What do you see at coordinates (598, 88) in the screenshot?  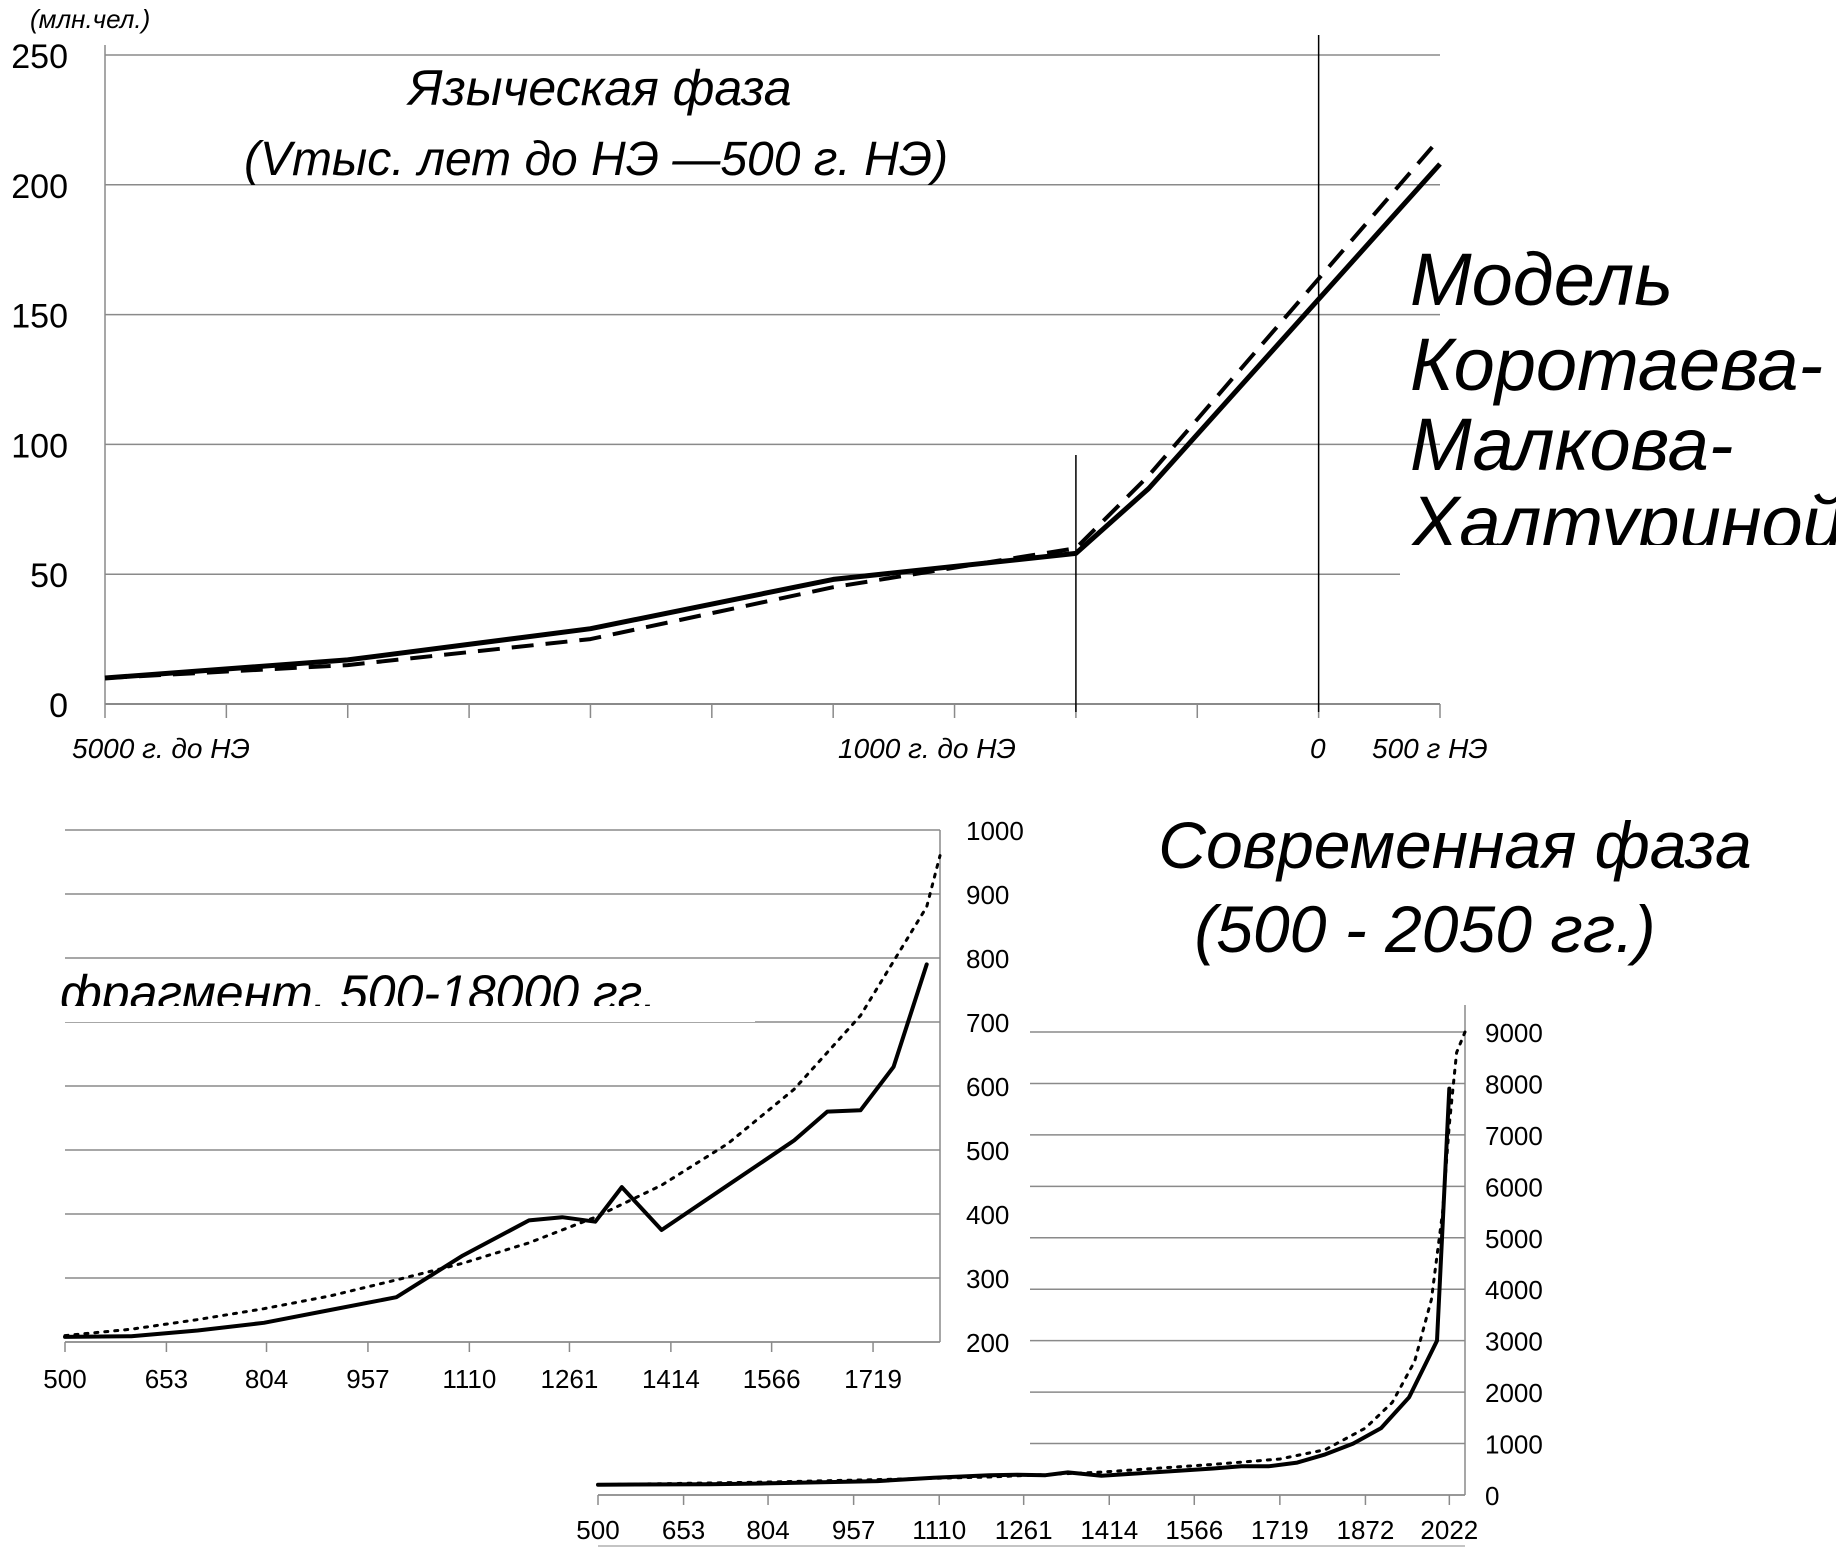 I see `ancient-title: Языческая фаза` at bounding box center [598, 88].